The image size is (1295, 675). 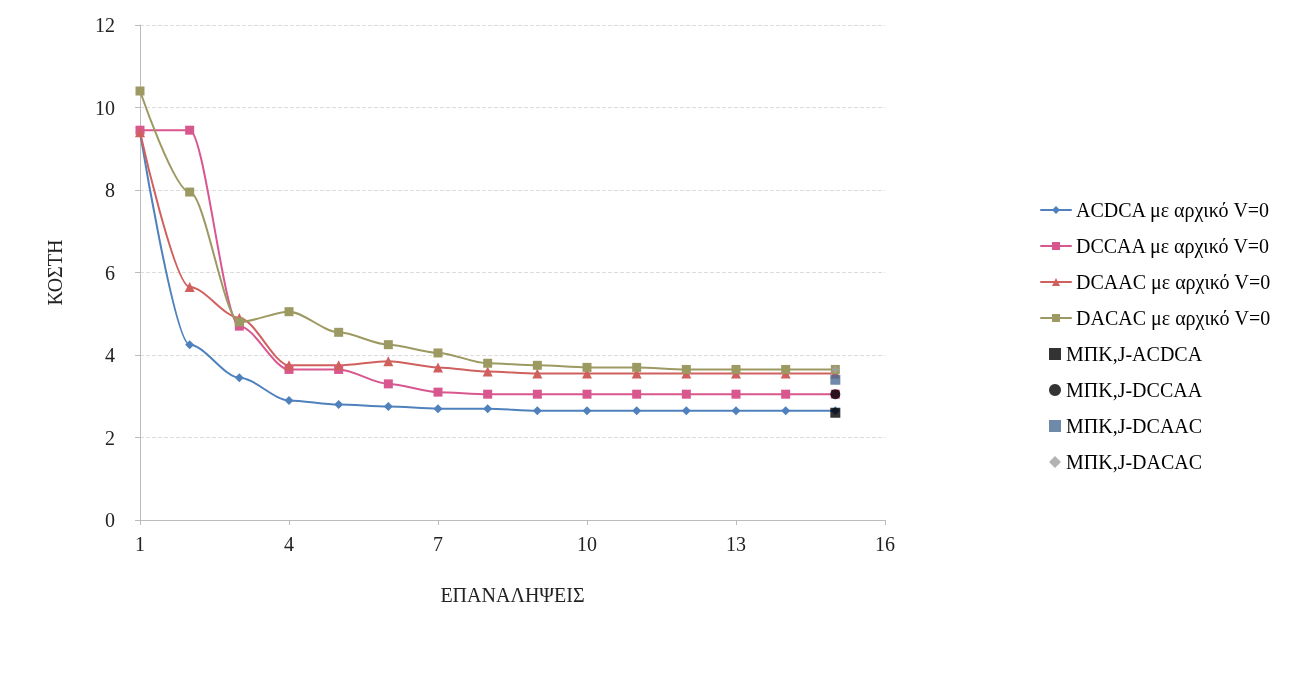 I want to click on x-tick-label: 7, so click(x=438, y=544).